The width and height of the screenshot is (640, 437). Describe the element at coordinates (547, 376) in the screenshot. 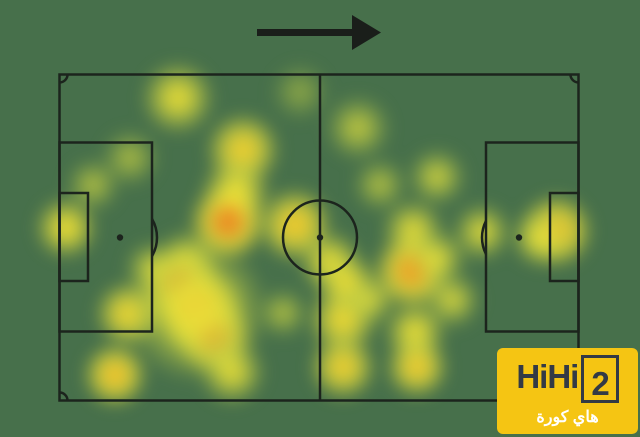

I see `brand-prefix: HiHi` at that location.